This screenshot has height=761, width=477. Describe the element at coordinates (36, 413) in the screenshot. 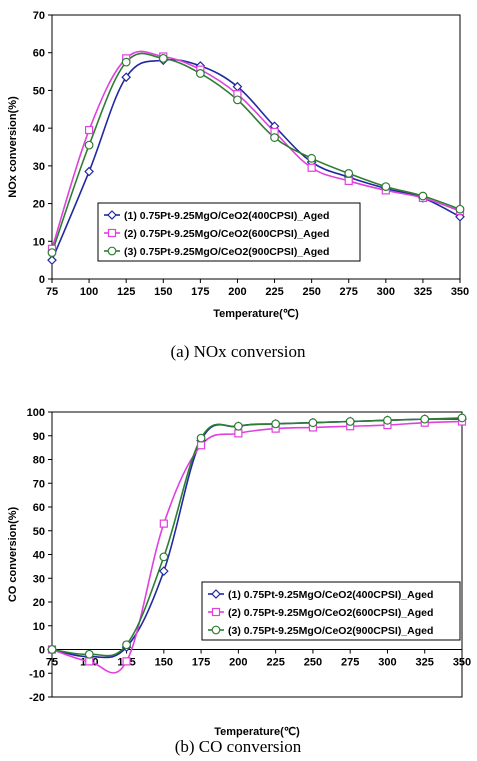

I see `y-tick-label: 100` at that location.